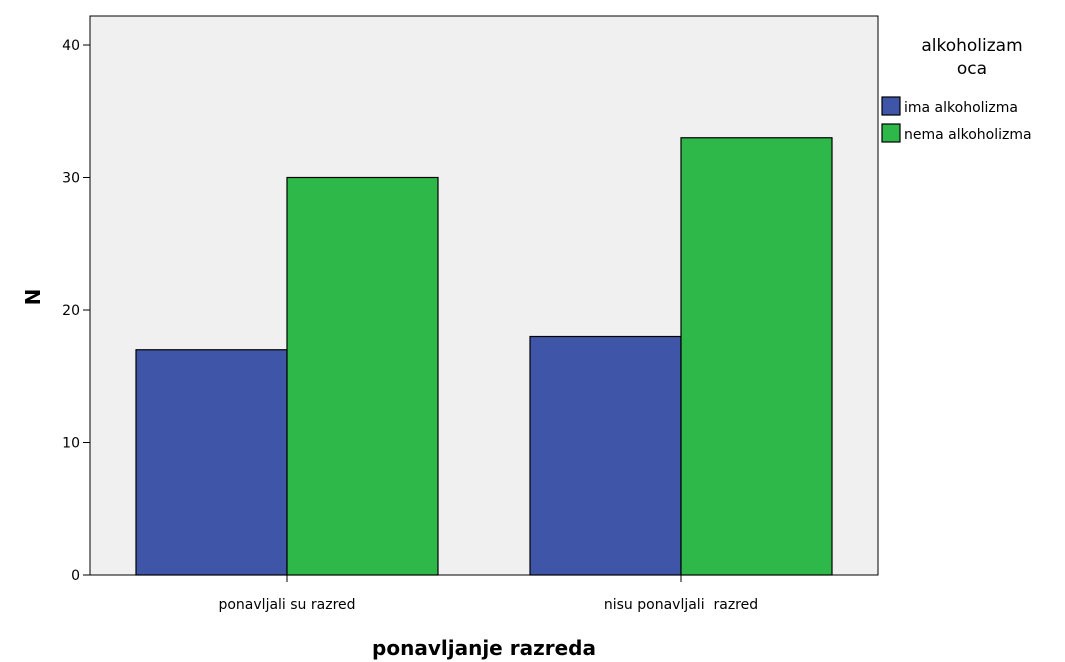 Image resolution: width=1065 pixels, height=662 pixels. Describe the element at coordinates (961, 108) in the screenshot. I see `legend-label: ima alkoholizma` at that location.